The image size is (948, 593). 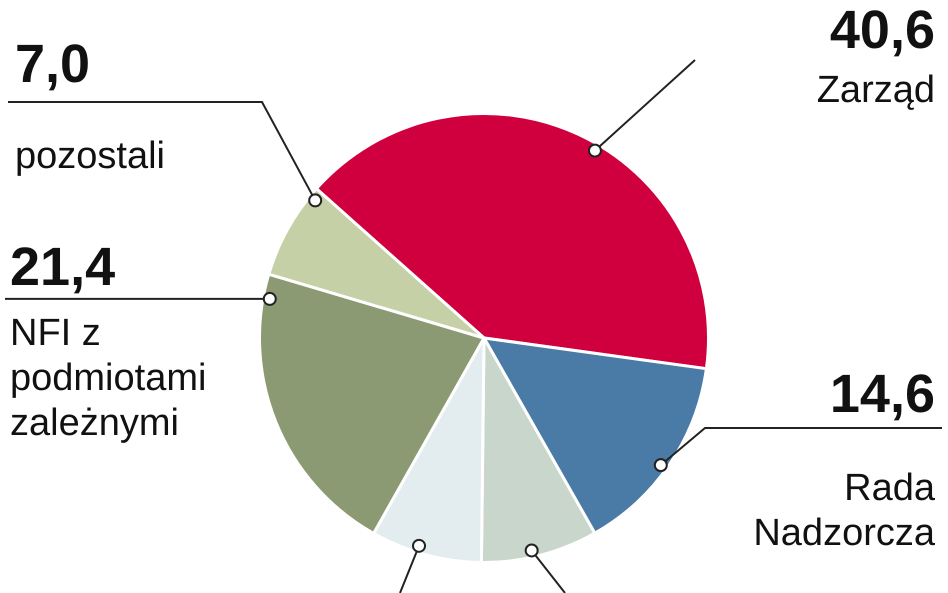 I want to click on data-label: 21,4, so click(x=63, y=267).